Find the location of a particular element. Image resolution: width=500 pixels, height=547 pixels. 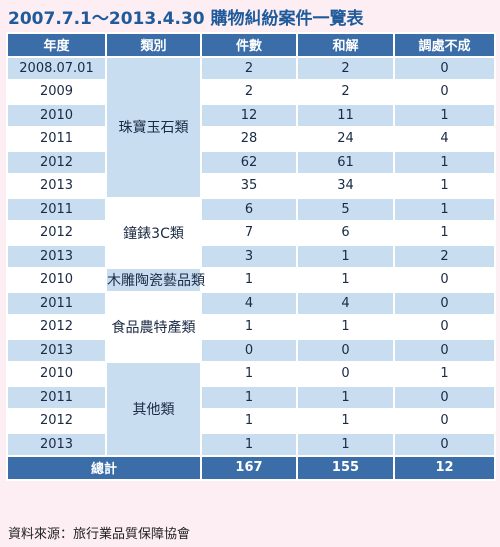

table-row: 2012 62 61 1 is located at coordinates (251, 162).